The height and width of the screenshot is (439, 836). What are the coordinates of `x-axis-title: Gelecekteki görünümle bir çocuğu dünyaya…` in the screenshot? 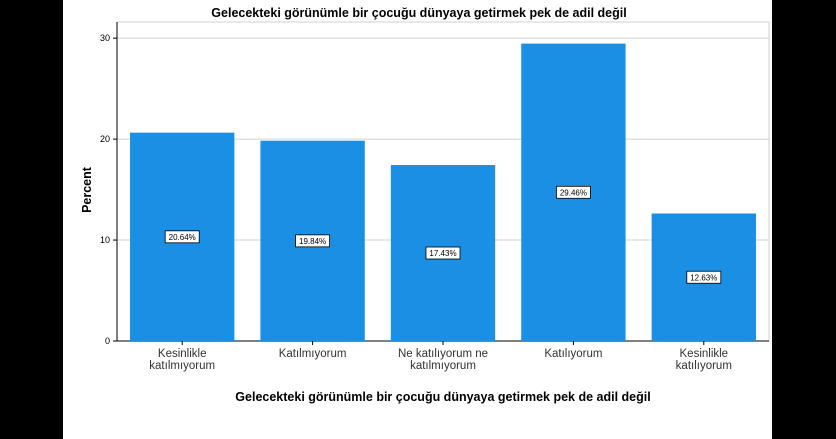 It's located at (442, 397).